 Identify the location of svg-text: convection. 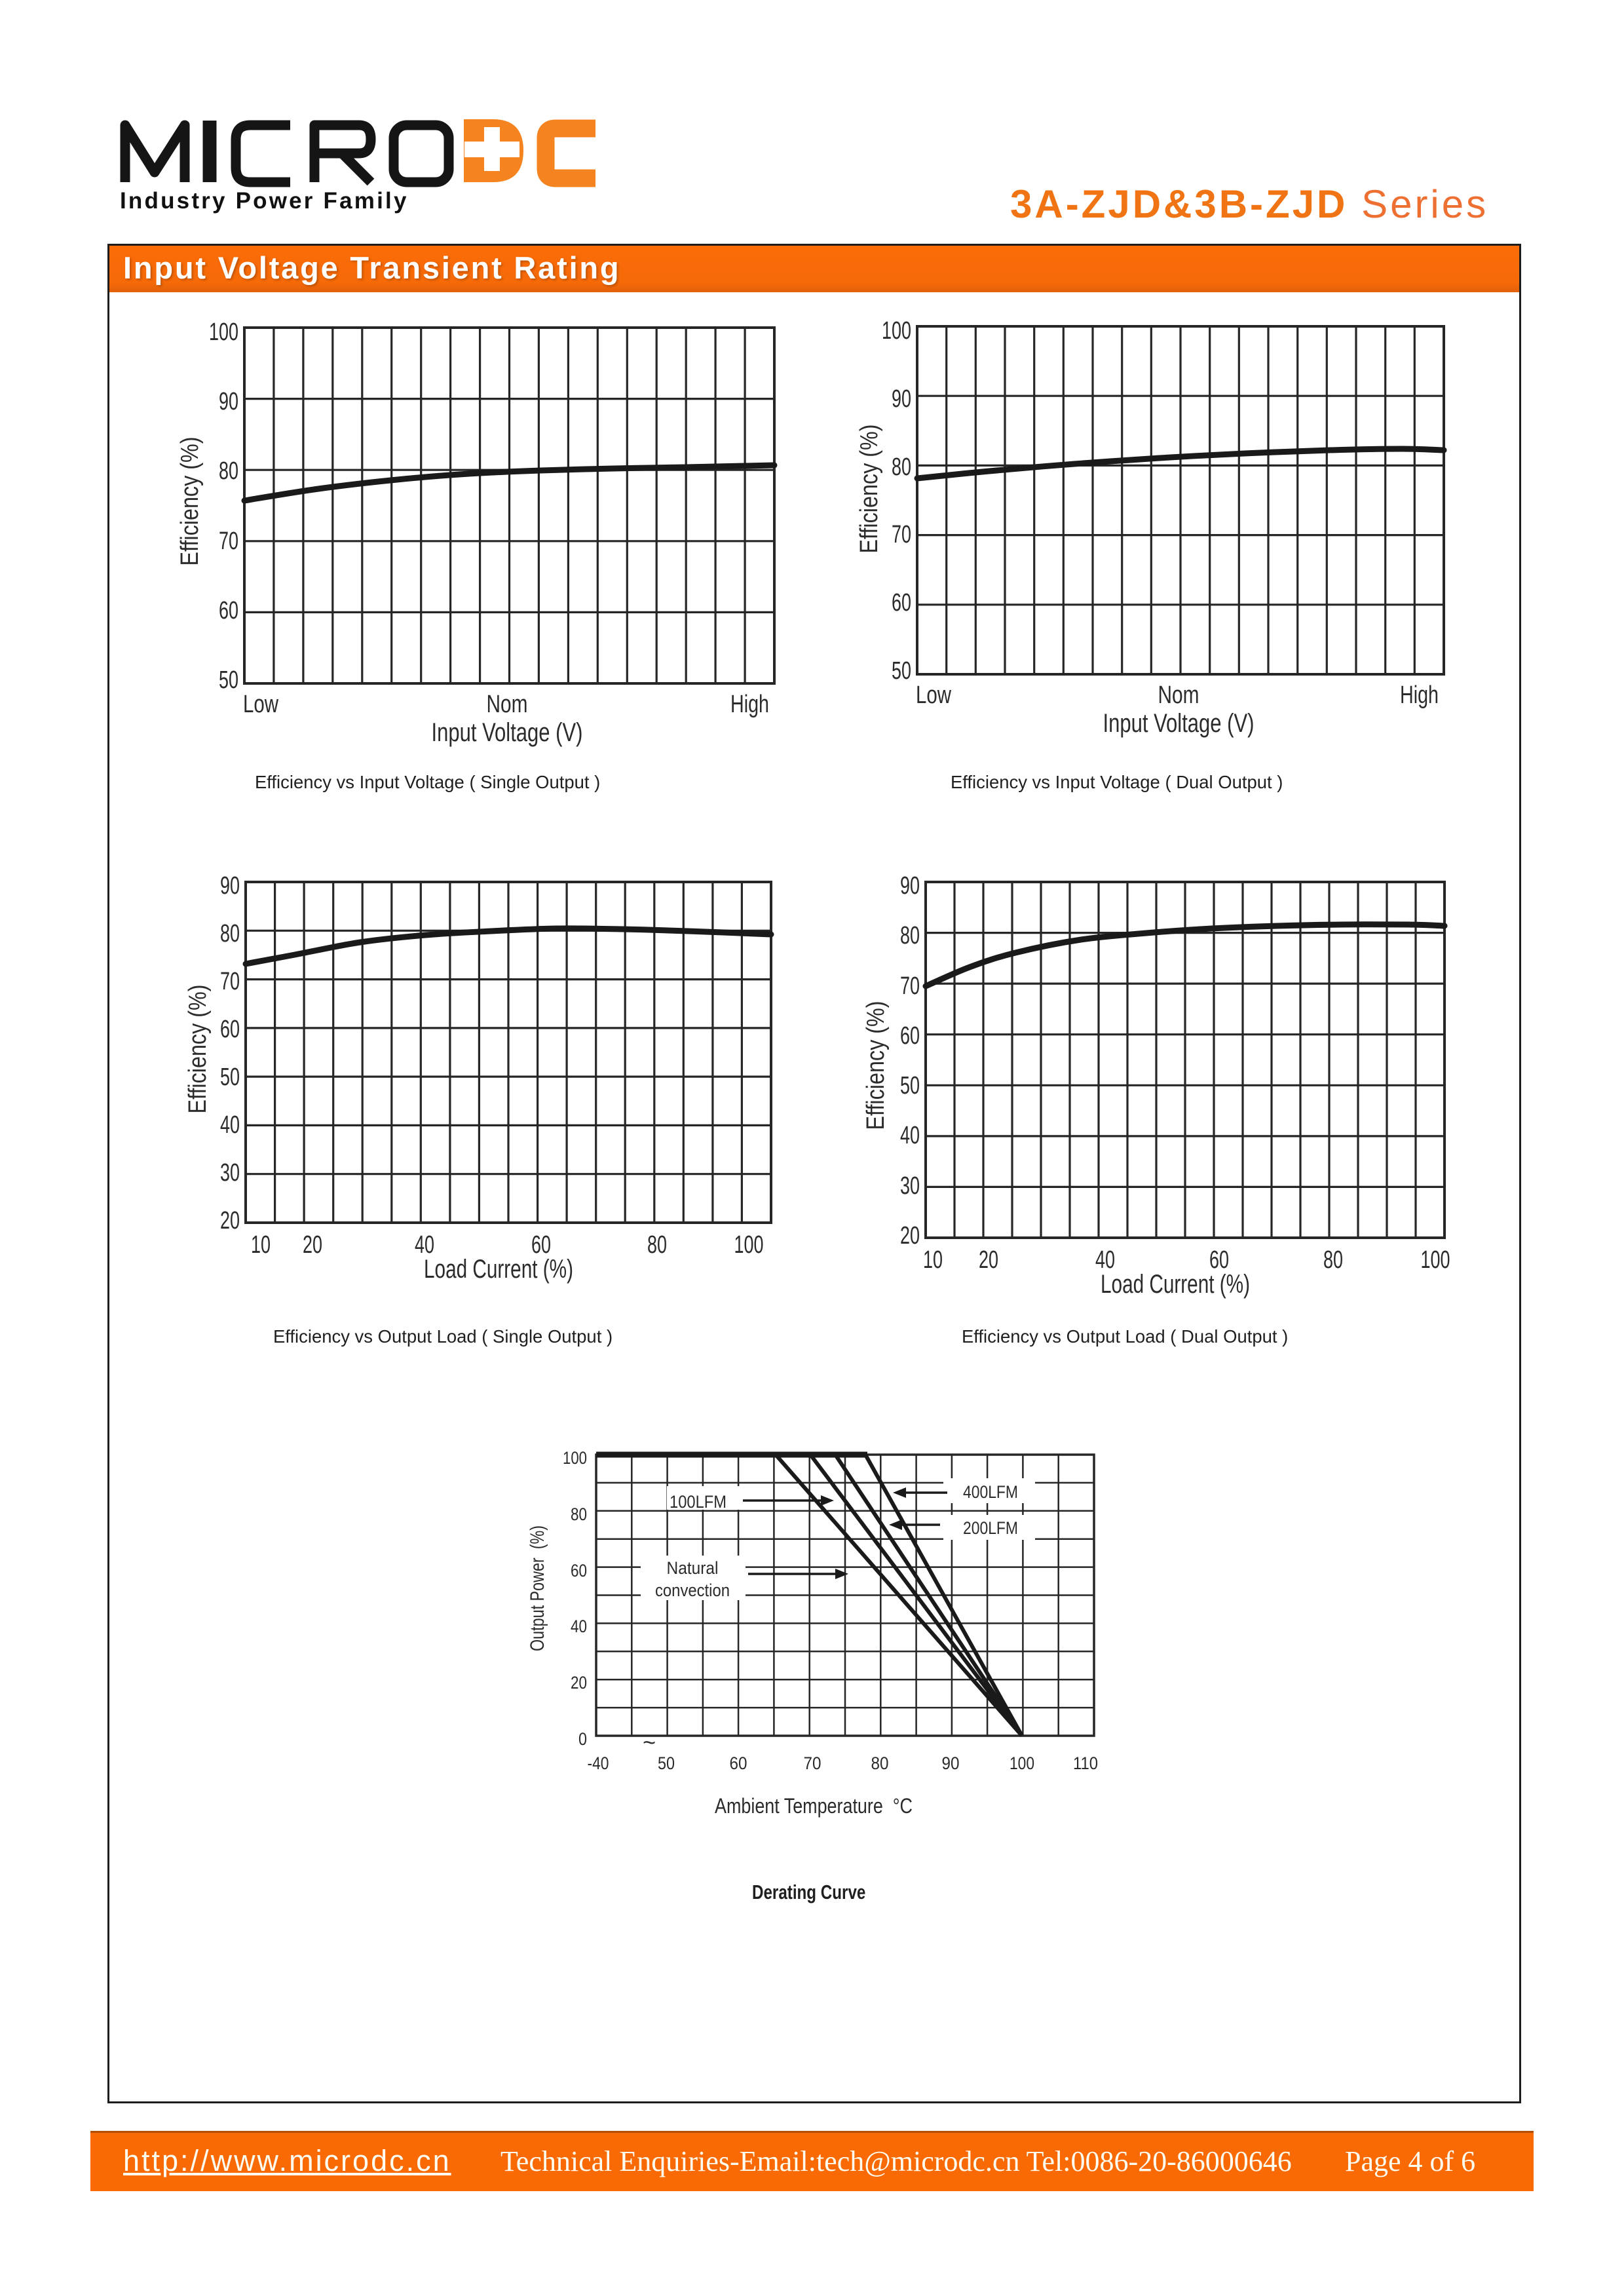
(692, 1590).